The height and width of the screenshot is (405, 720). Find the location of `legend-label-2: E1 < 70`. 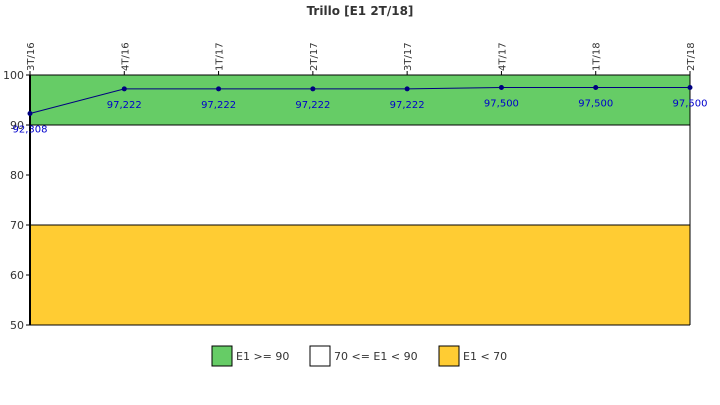

legend-label-2: E1 < 70 is located at coordinates (485, 356).